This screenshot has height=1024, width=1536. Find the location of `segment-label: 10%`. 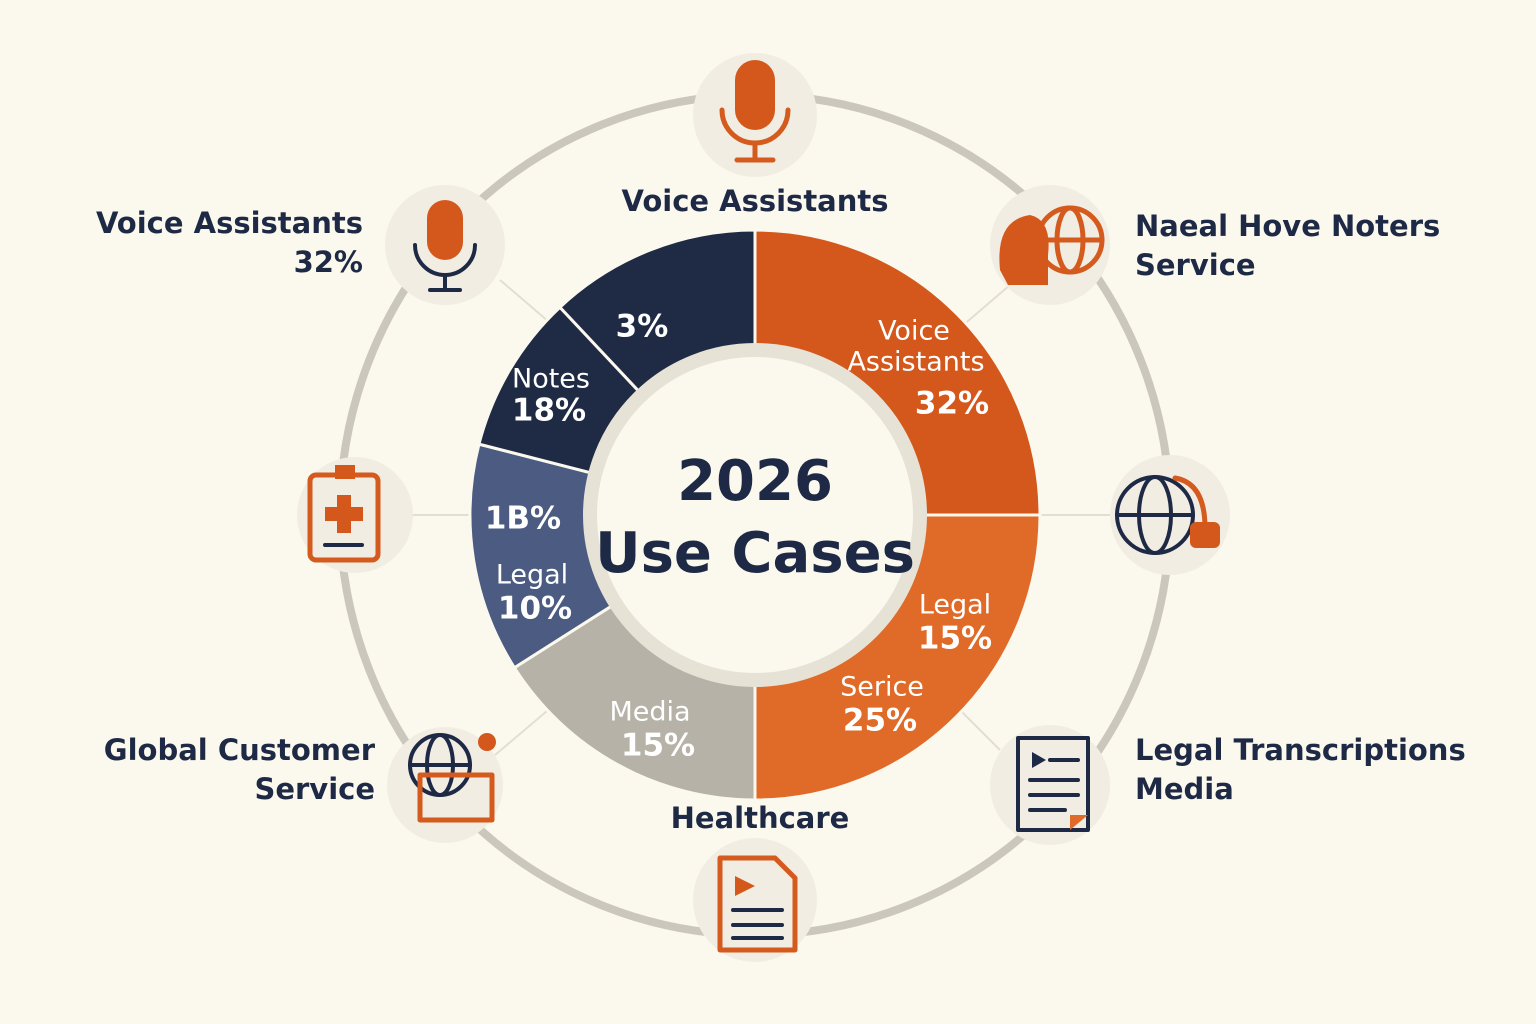

segment-label: 10% is located at coordinates (535, 609).